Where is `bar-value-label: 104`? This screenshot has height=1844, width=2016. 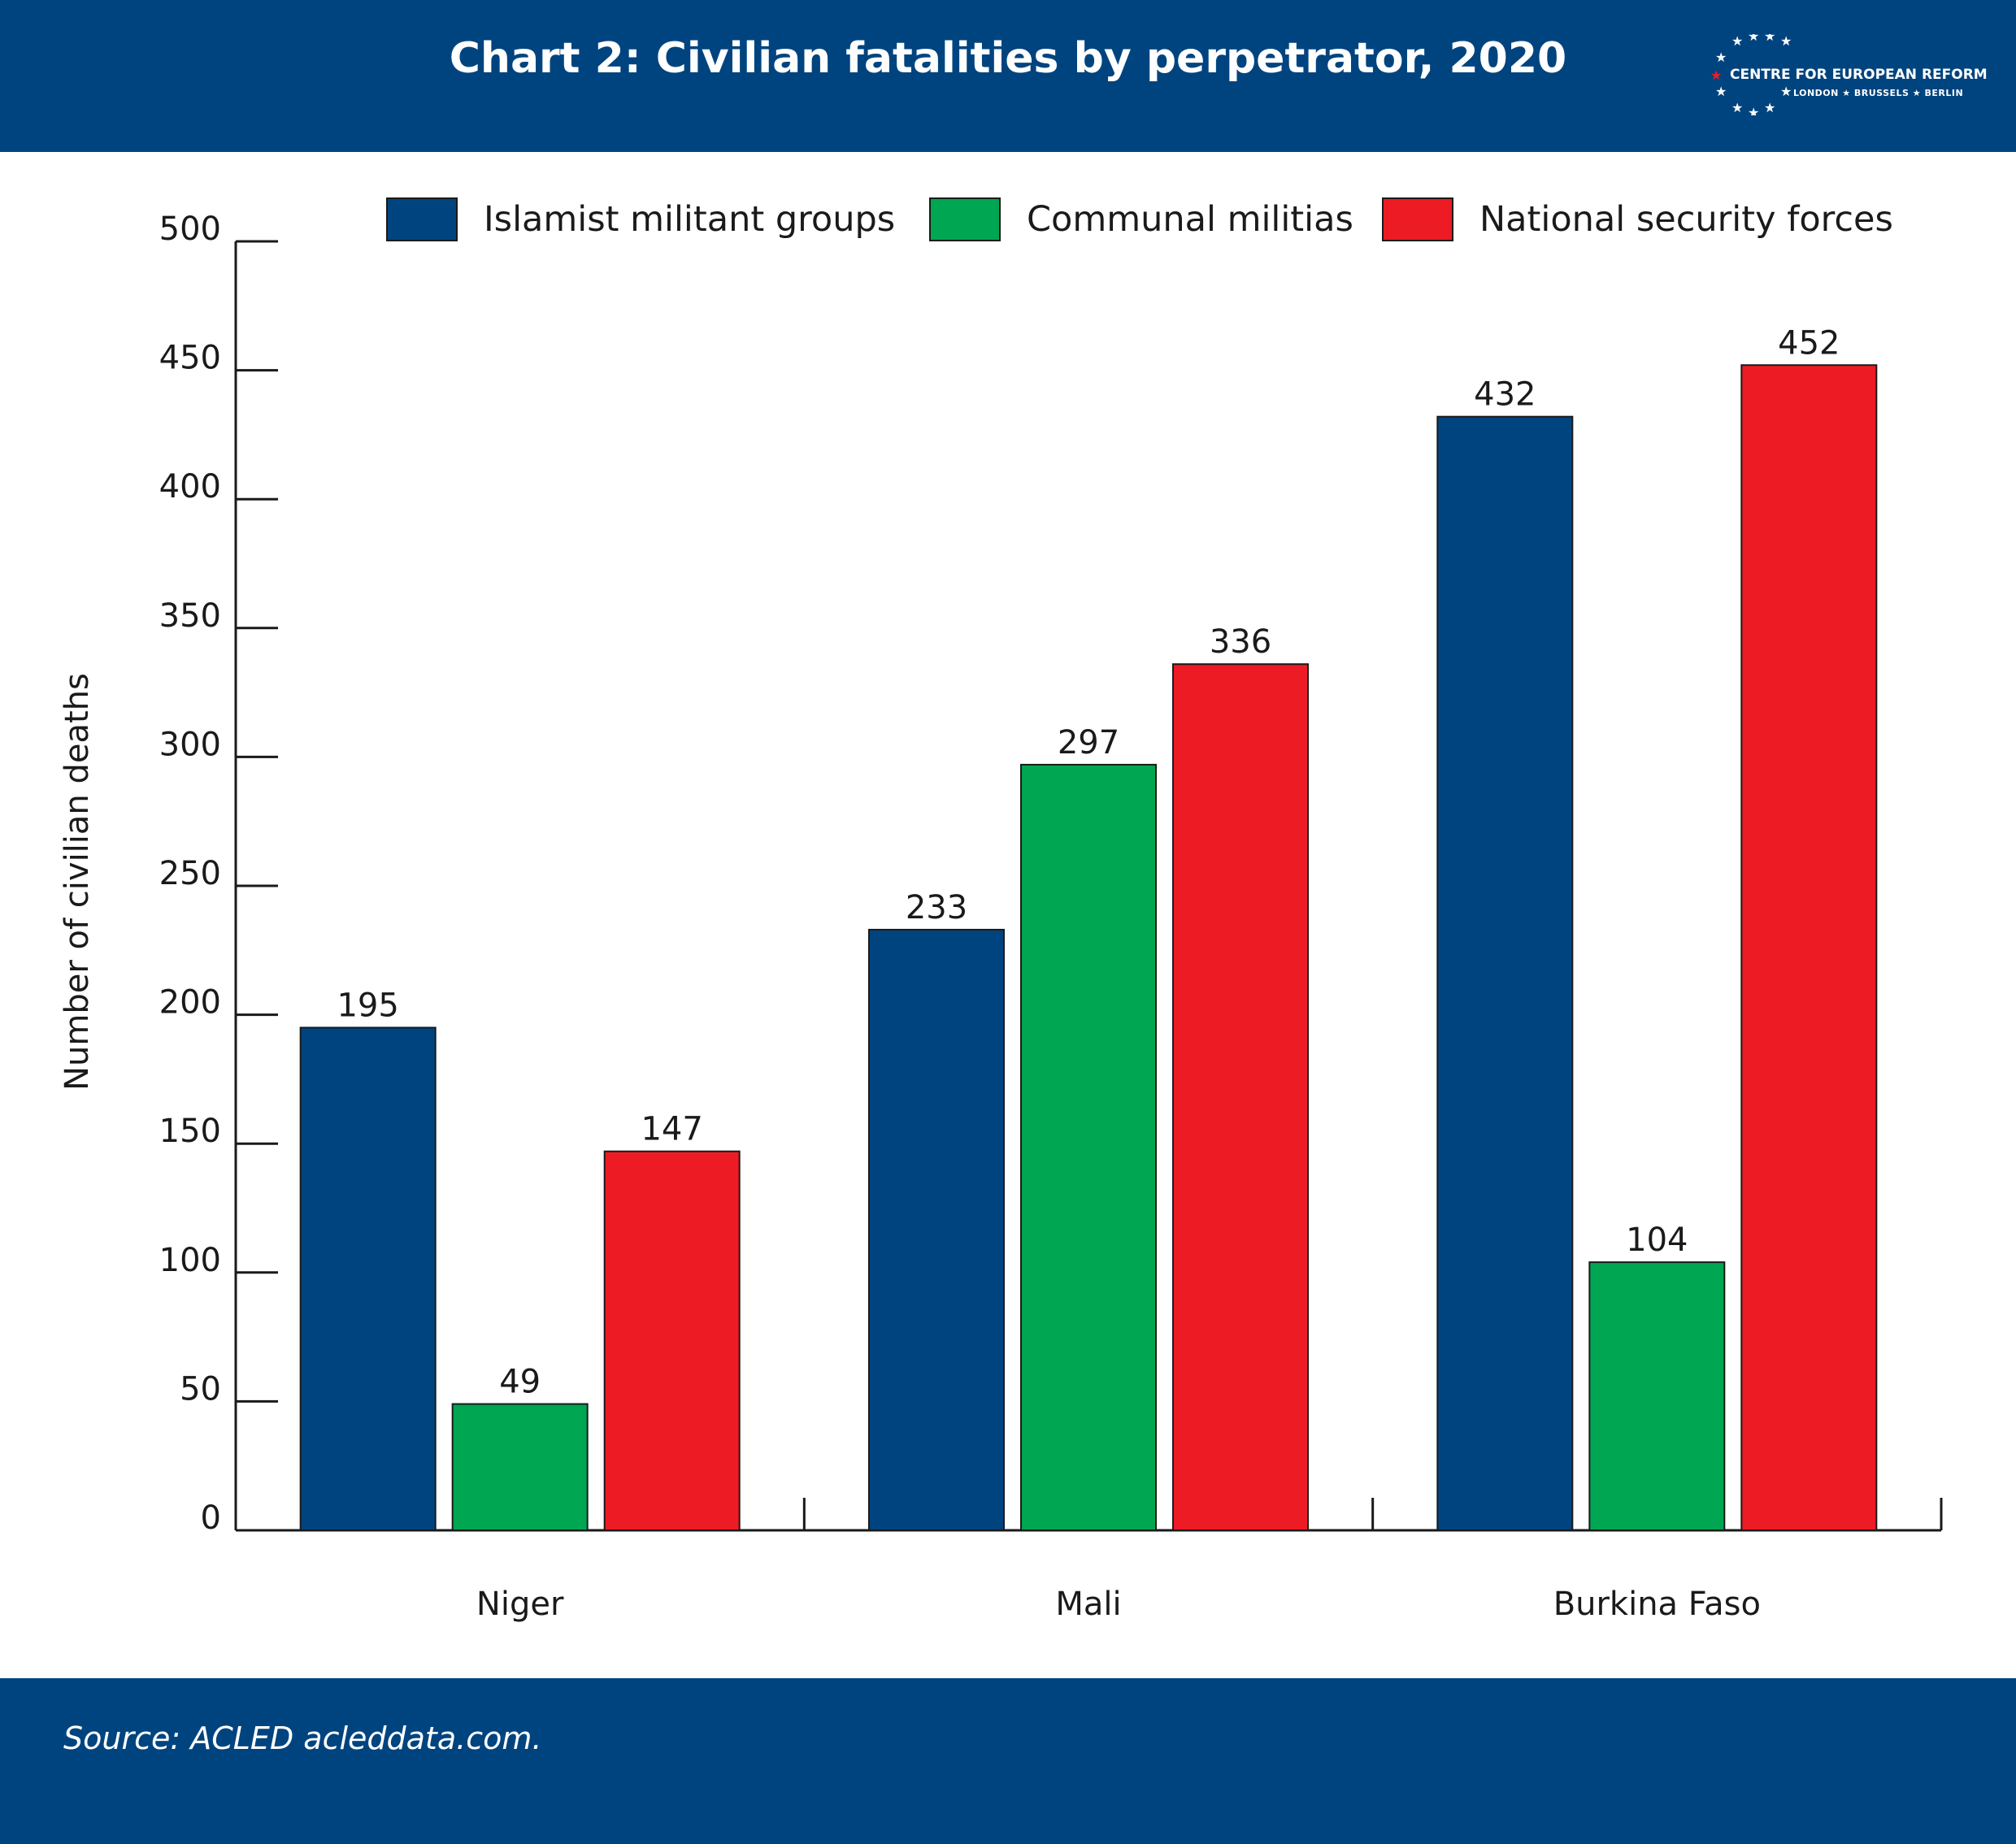
bar-value-label: 104 is located at coordinates (1657, 1240).